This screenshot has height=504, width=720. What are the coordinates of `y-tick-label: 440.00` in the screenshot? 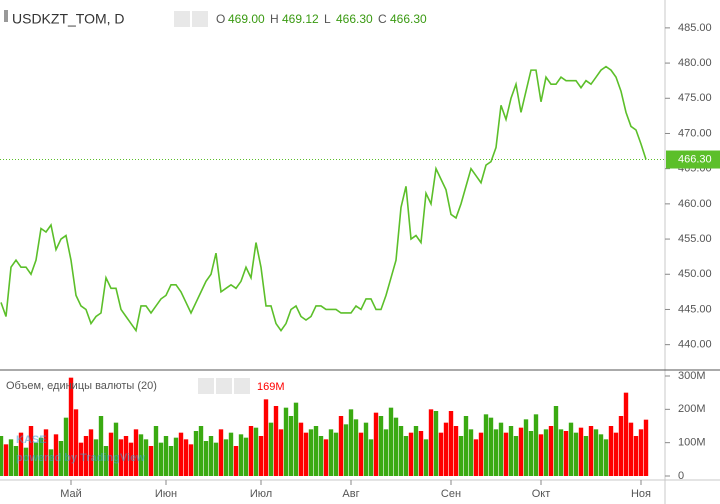 It's located at (695, 345).